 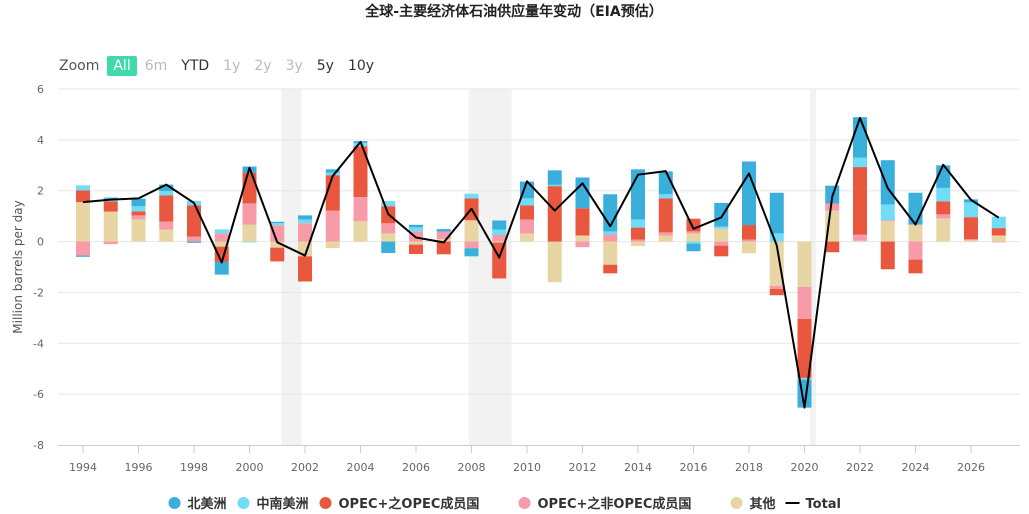 I want to click on y-tick-label: -6, so click(x=38, y=394).